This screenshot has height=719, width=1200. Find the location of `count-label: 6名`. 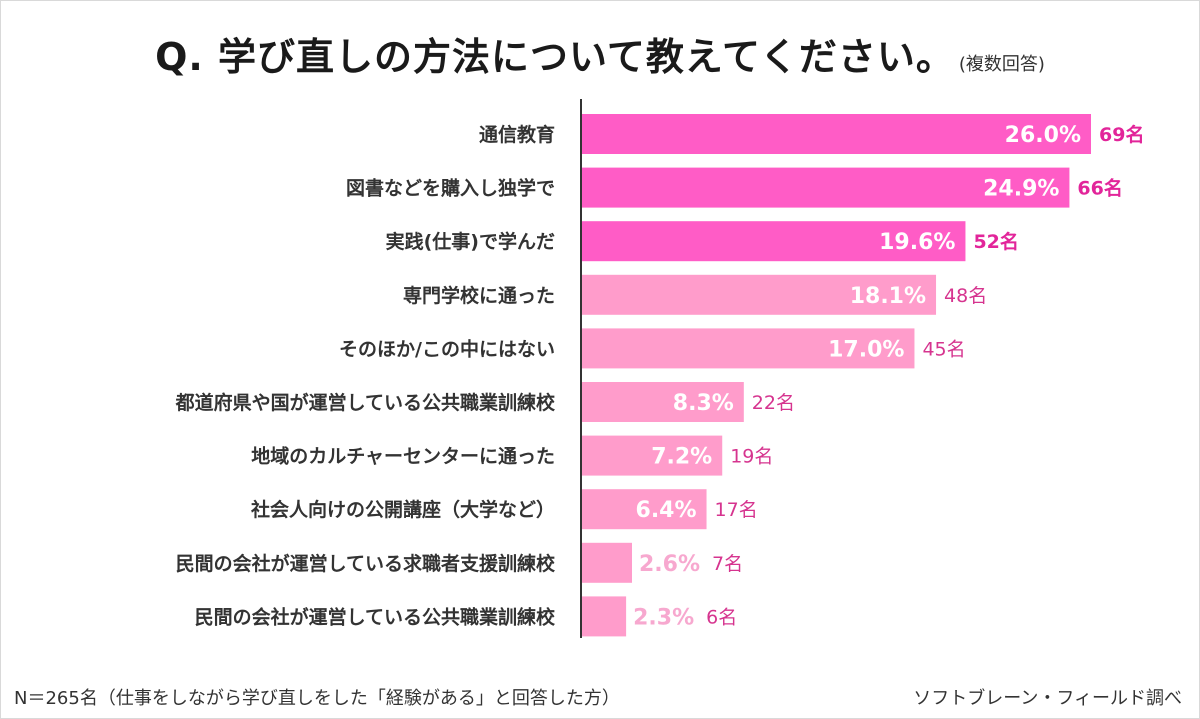

count-label: 6名 is located at coordinates (721, 617).